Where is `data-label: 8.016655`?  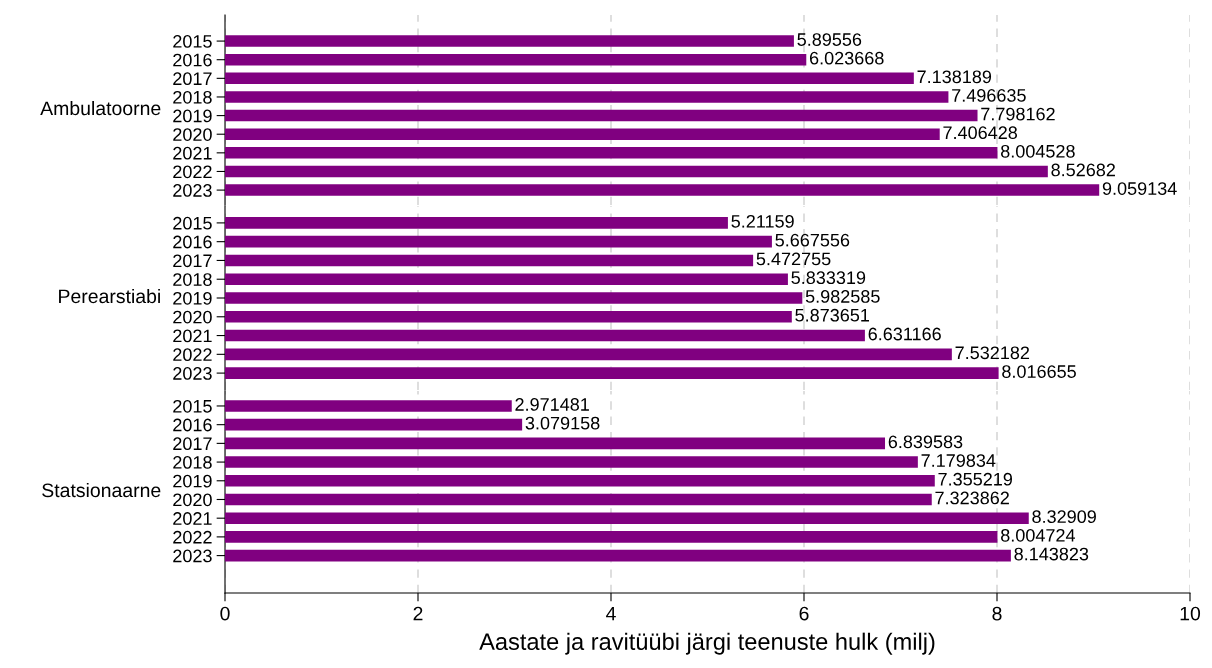
data-label: 8.016655 is located at coordinates (1039, 371).